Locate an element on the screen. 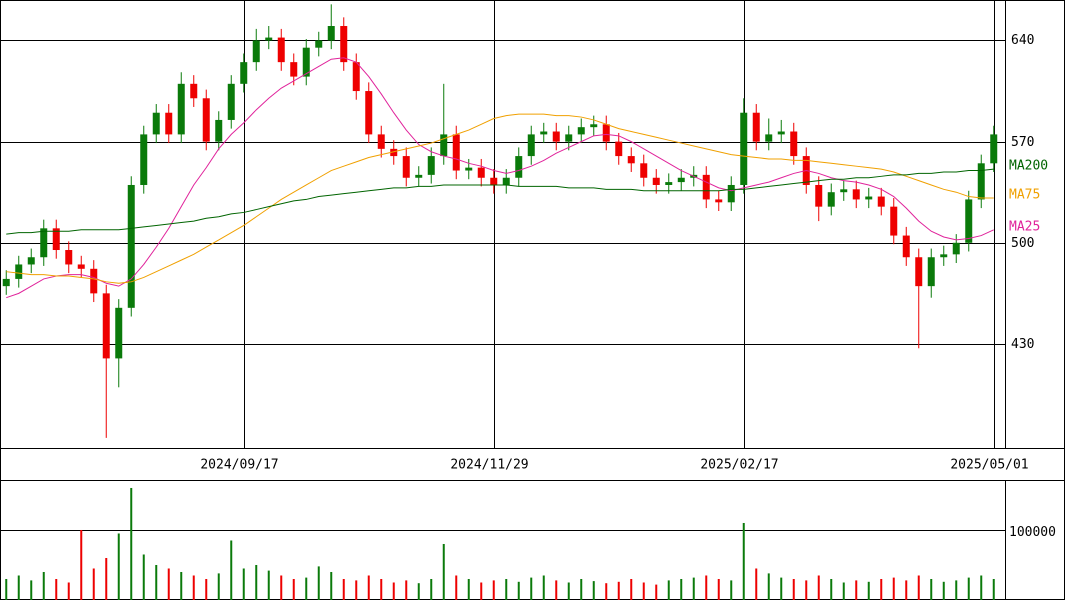  moving-average-line is located at coordinates (500, 201).